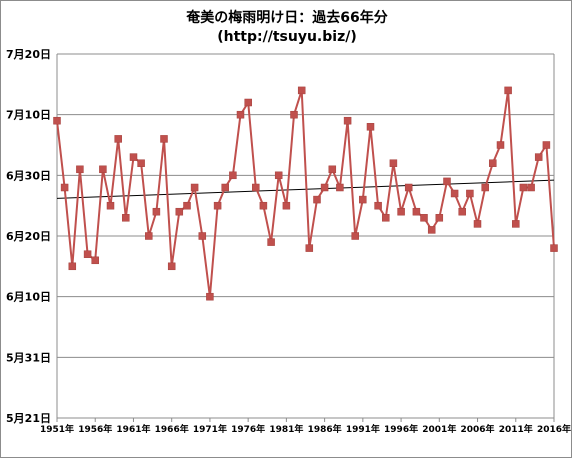  Describe the element at coordinates (248, 429) in the screenshot. I see `x-tick-label: 1976年` at that location.